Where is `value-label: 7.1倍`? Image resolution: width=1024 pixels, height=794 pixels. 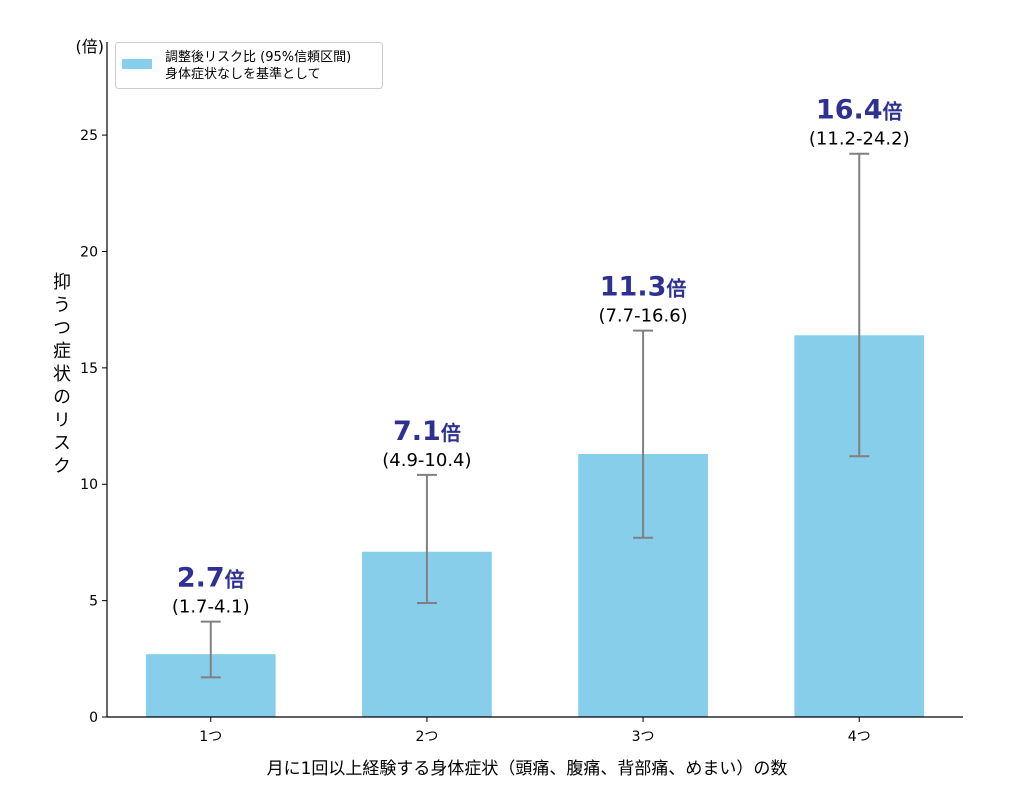
value-label: 7.1倍 is located at coordinates (427, 431).